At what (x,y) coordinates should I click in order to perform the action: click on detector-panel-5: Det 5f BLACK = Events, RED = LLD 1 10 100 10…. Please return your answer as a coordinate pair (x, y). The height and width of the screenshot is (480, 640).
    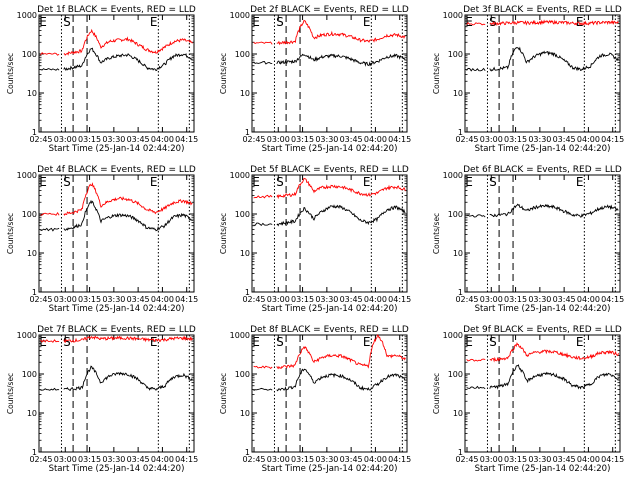
    Looking at the image, I should click on (315, 239).